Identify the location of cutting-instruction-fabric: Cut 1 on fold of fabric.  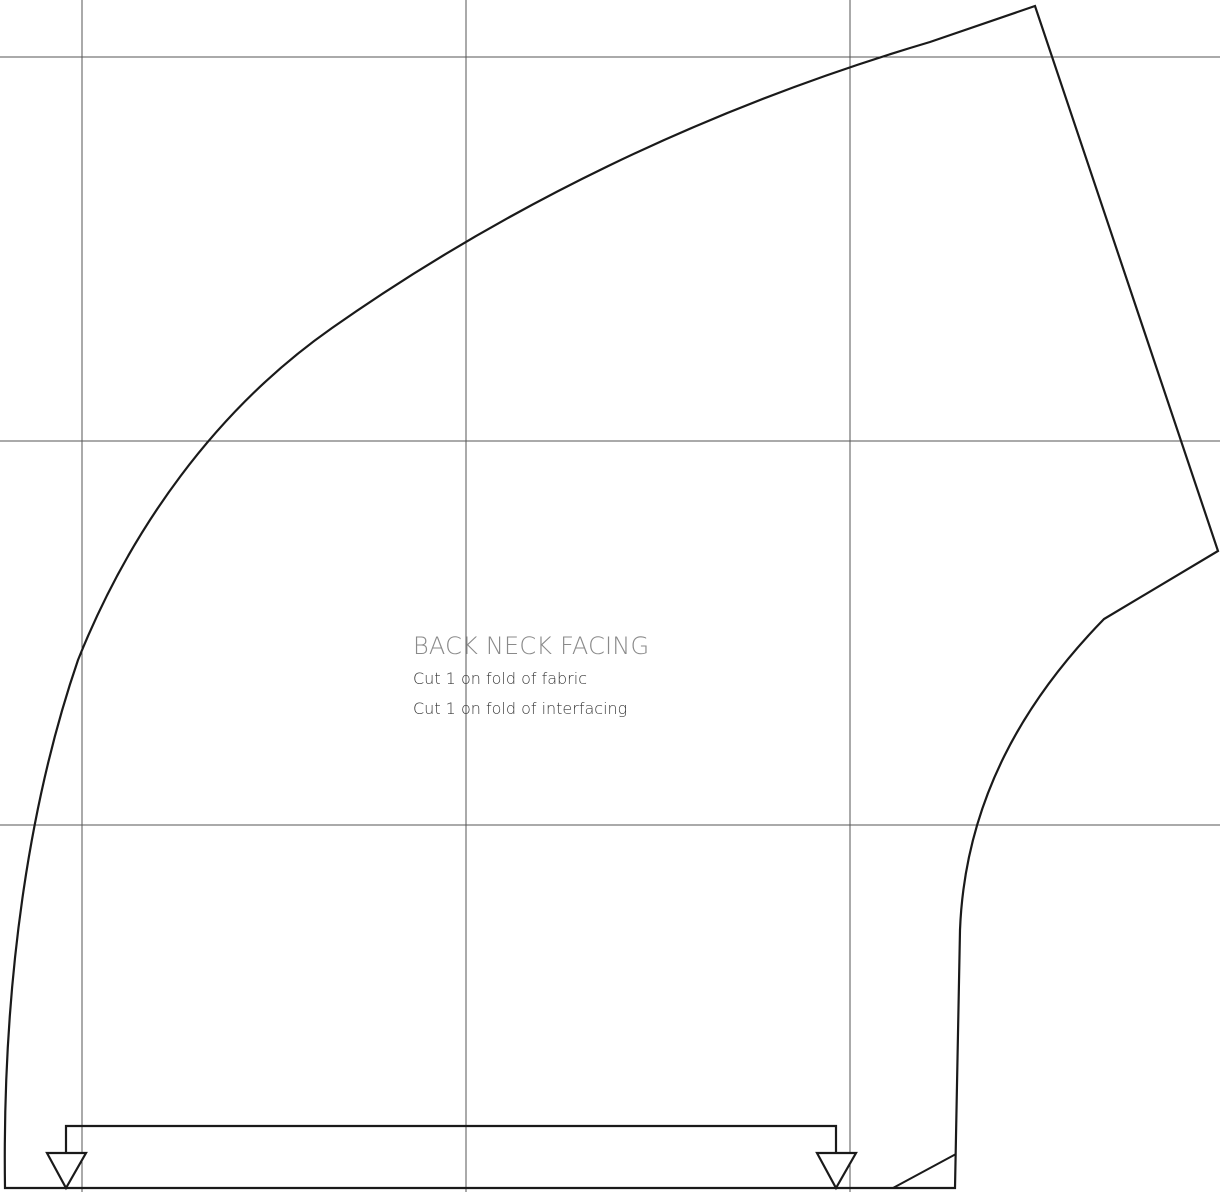
(500, 678).